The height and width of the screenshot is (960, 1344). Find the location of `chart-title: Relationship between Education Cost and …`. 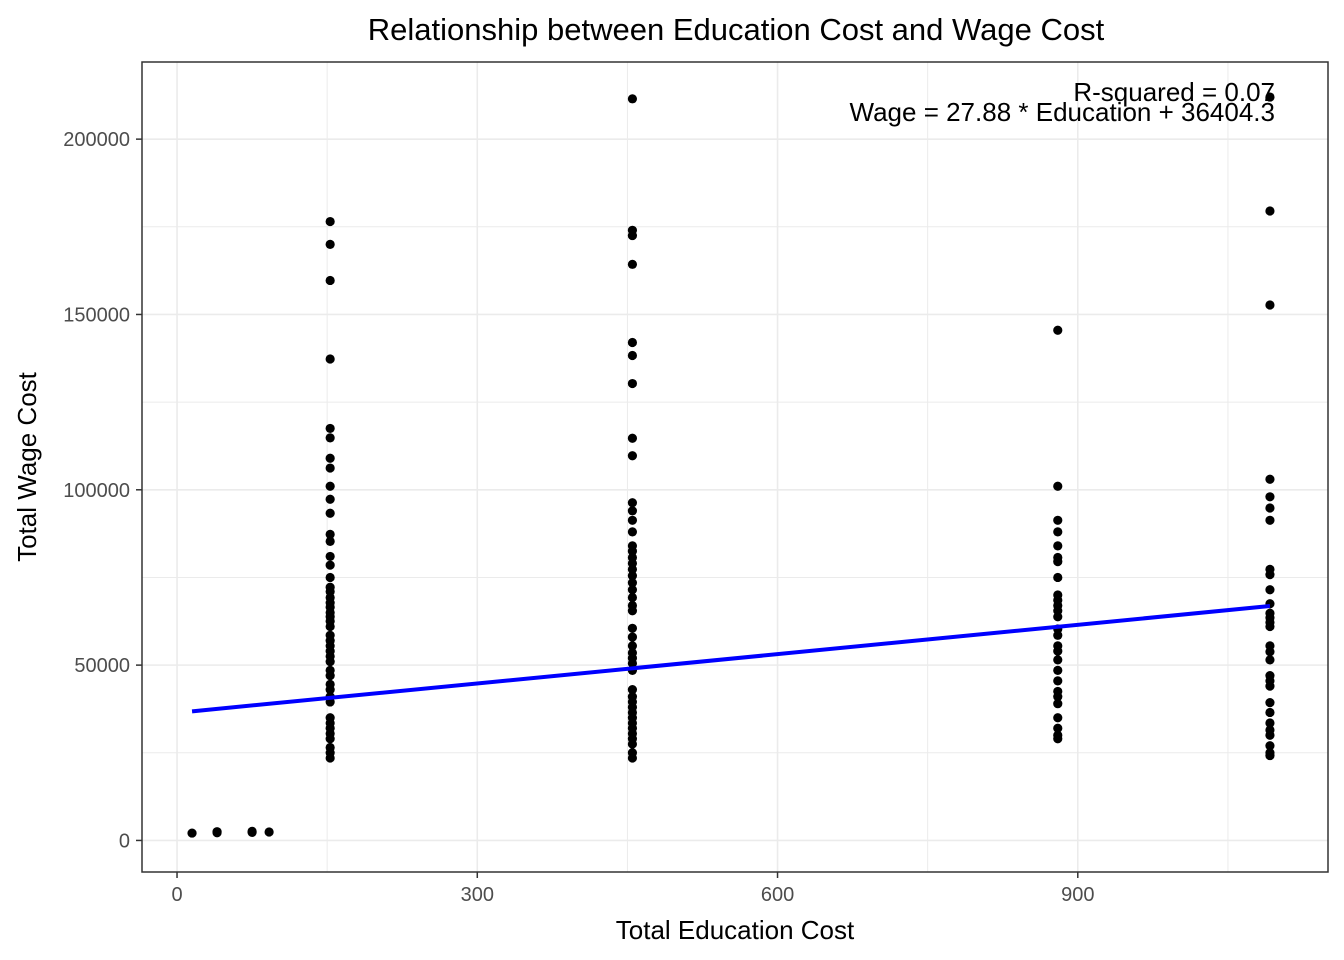

chart-title: Relationship between Education Cost and … is located at coordinates (736, 29).